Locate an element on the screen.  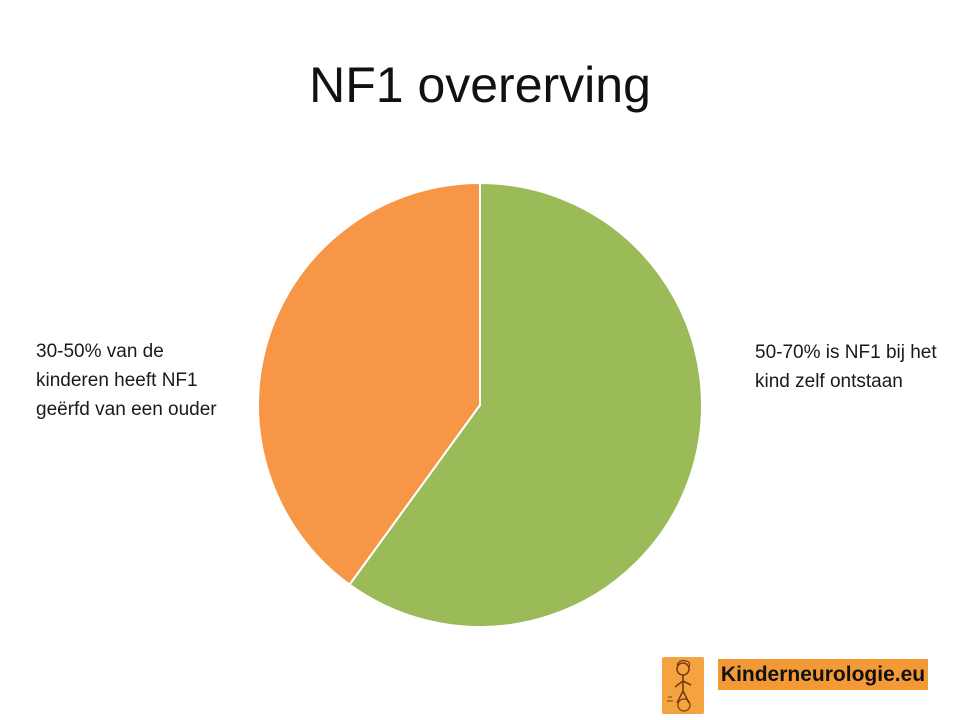
slice-label-de-novo: 50-70% is NF1 bij het kind zelf ontstaan is located at coordinates (846, 367).